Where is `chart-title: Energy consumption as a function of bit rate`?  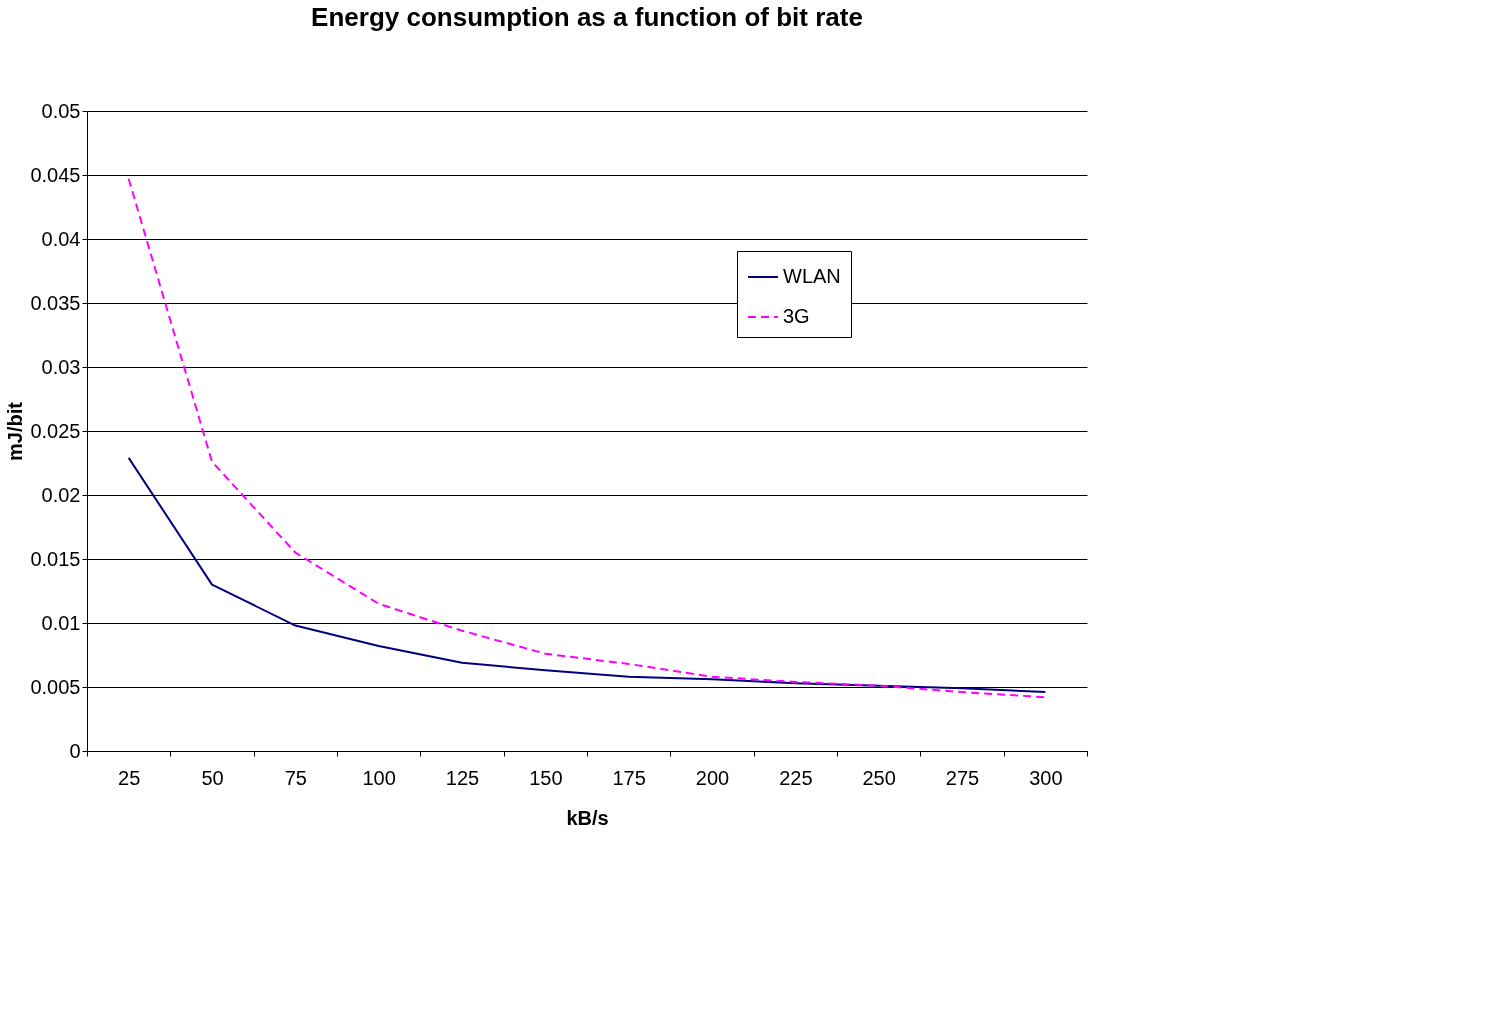
chart-title: Energy consumption as a function of bit rate is located at coordinates (587, 17).